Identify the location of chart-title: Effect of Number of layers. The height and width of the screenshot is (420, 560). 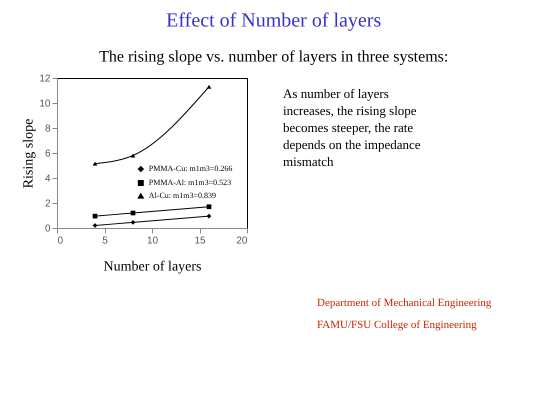
(274, 21).